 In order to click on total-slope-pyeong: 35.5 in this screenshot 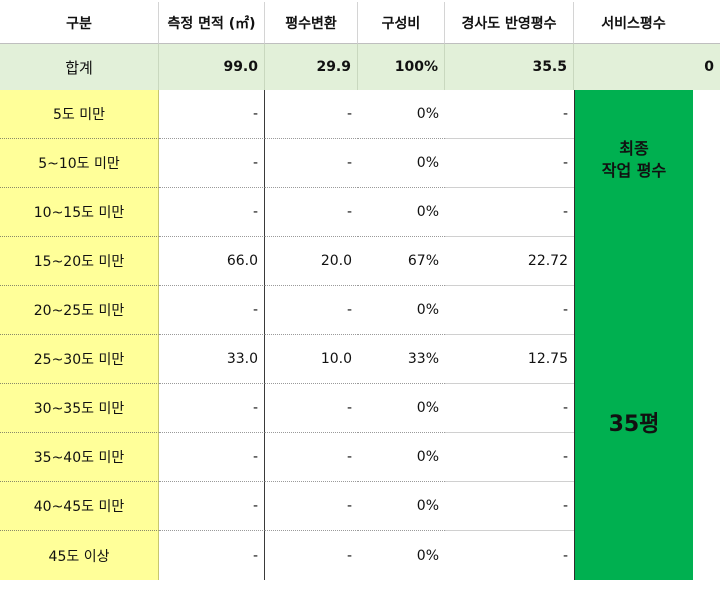, I will do `click(509, 67)`.